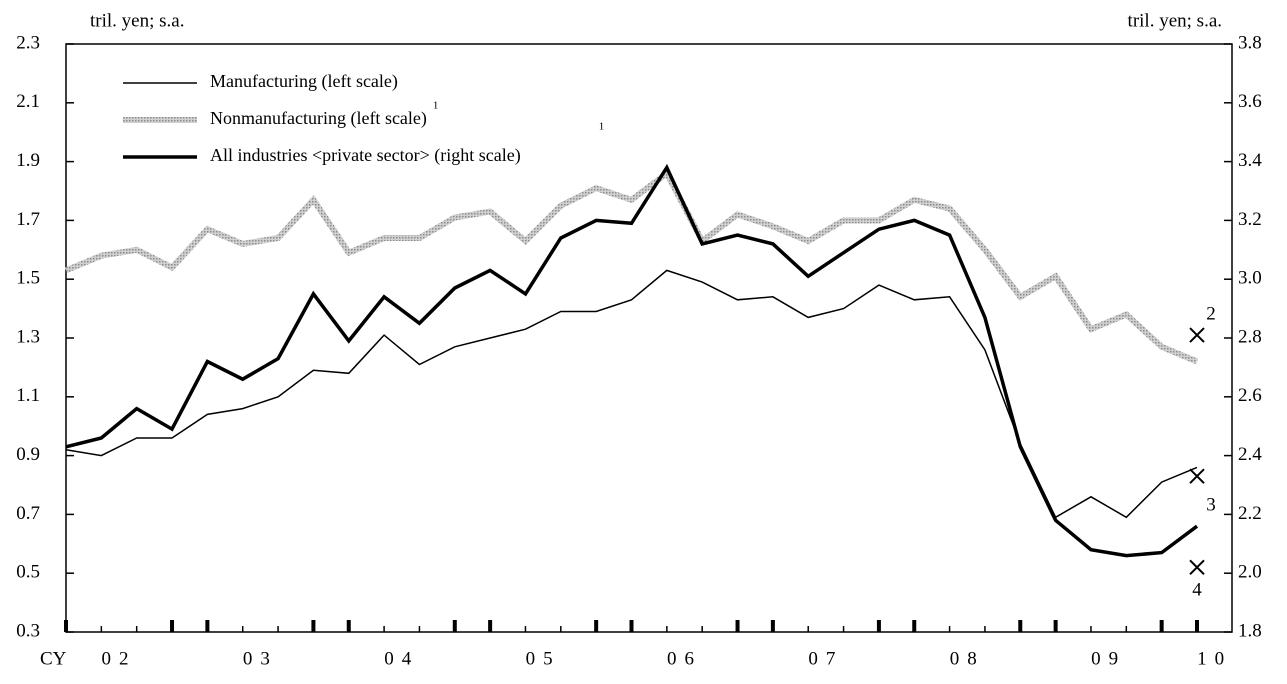 This screenshot has height=684, width=1287. I want to click on forecast-label: 3, so click(1211, 505).